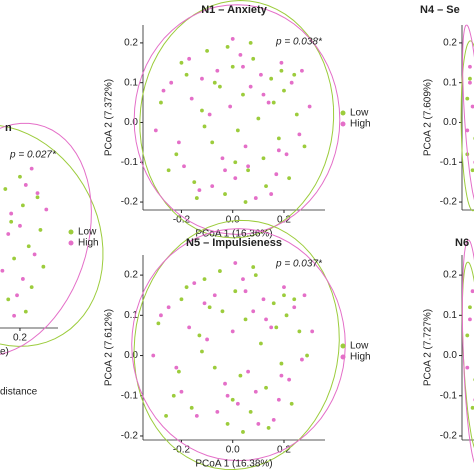 This screenshot has height=474, width=474. What do you see at coordinates (447, 108) in the screenshot?
I see `panel: -0.2 -0.1 0.0 0.1 0.2 N4 – Se PCoA 2 (7.609%)` at bounding box center [447, 108].